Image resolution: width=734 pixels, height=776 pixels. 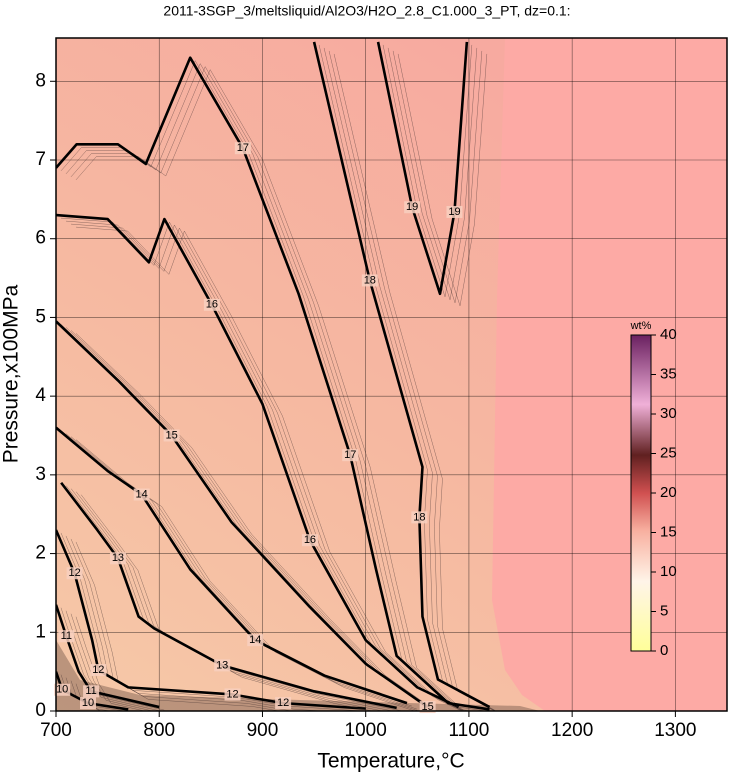 What do you see at coordinates (40, 631) in the screenshot?
I see `y-tick-label: 1` at bounding box center [40, 631].